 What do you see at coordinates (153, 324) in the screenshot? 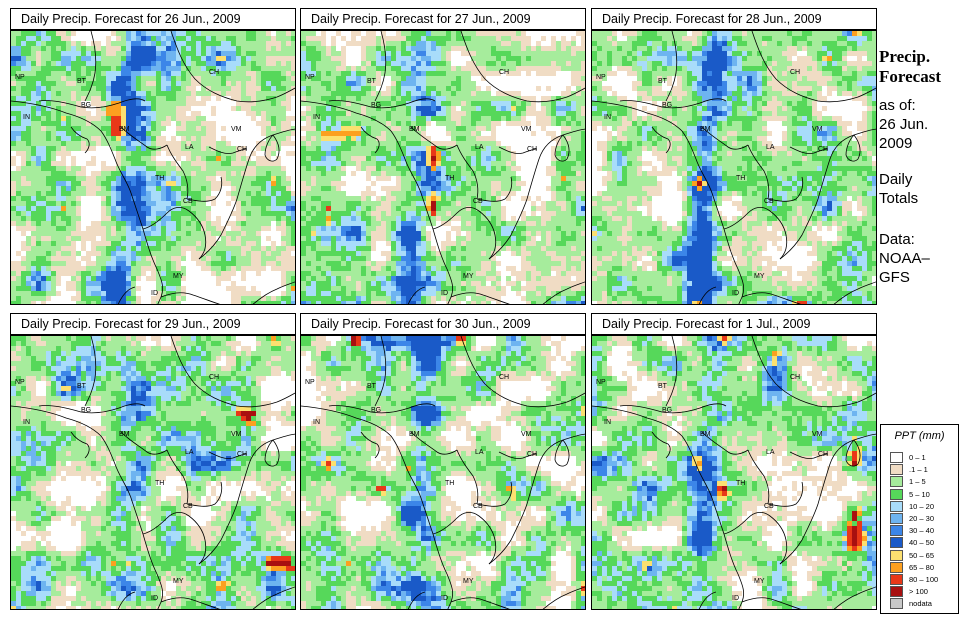
I see `panel-title: Daily Precip. Forecast for 29 Jun., 2009` at bounding box center [153, 324].